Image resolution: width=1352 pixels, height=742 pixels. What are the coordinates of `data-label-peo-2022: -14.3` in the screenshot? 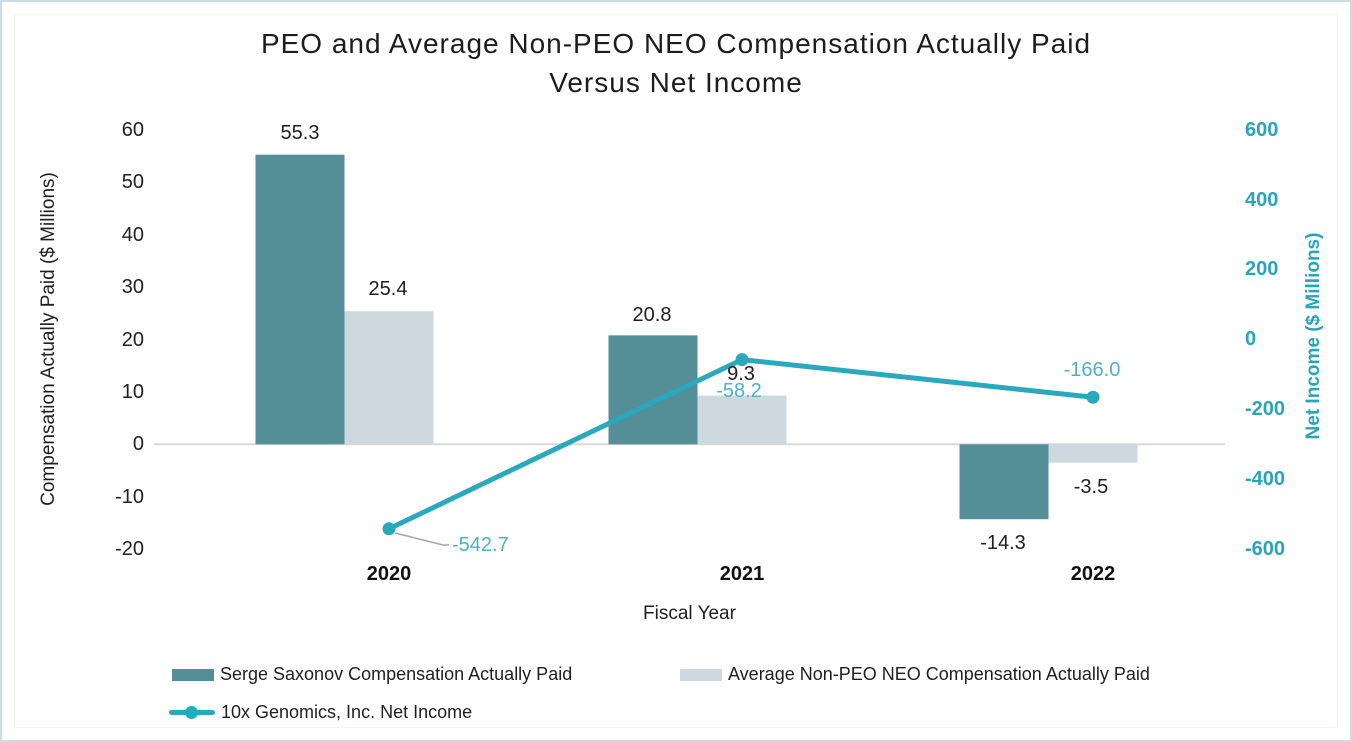 It's located at (1003, 543).